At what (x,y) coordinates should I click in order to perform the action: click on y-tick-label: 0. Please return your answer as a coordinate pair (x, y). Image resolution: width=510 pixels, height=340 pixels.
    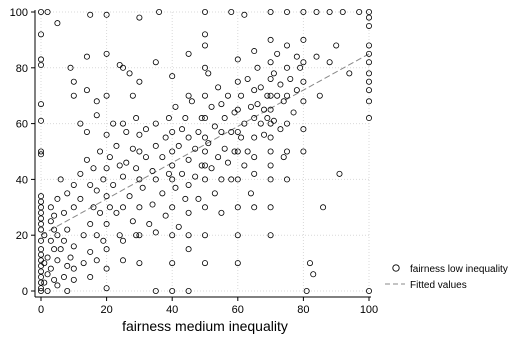
    Looking at the image, I should click on (25, 292).